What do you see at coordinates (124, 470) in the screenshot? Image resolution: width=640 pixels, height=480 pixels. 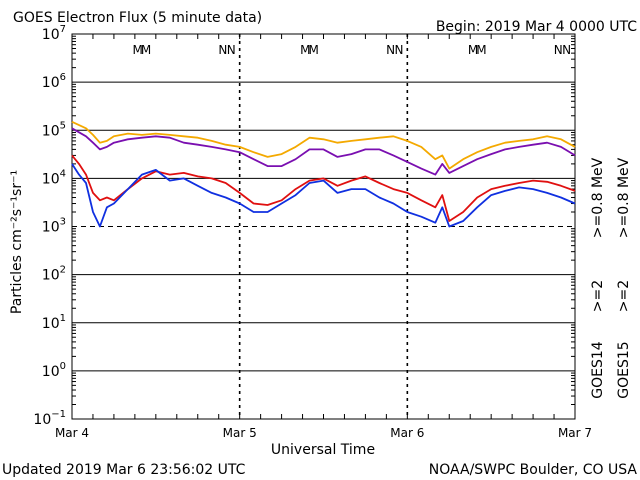 I see `updated-timestamp: Updated 2019 Mar 6 23:56:02 UTC` at bounding box center [124, 470].